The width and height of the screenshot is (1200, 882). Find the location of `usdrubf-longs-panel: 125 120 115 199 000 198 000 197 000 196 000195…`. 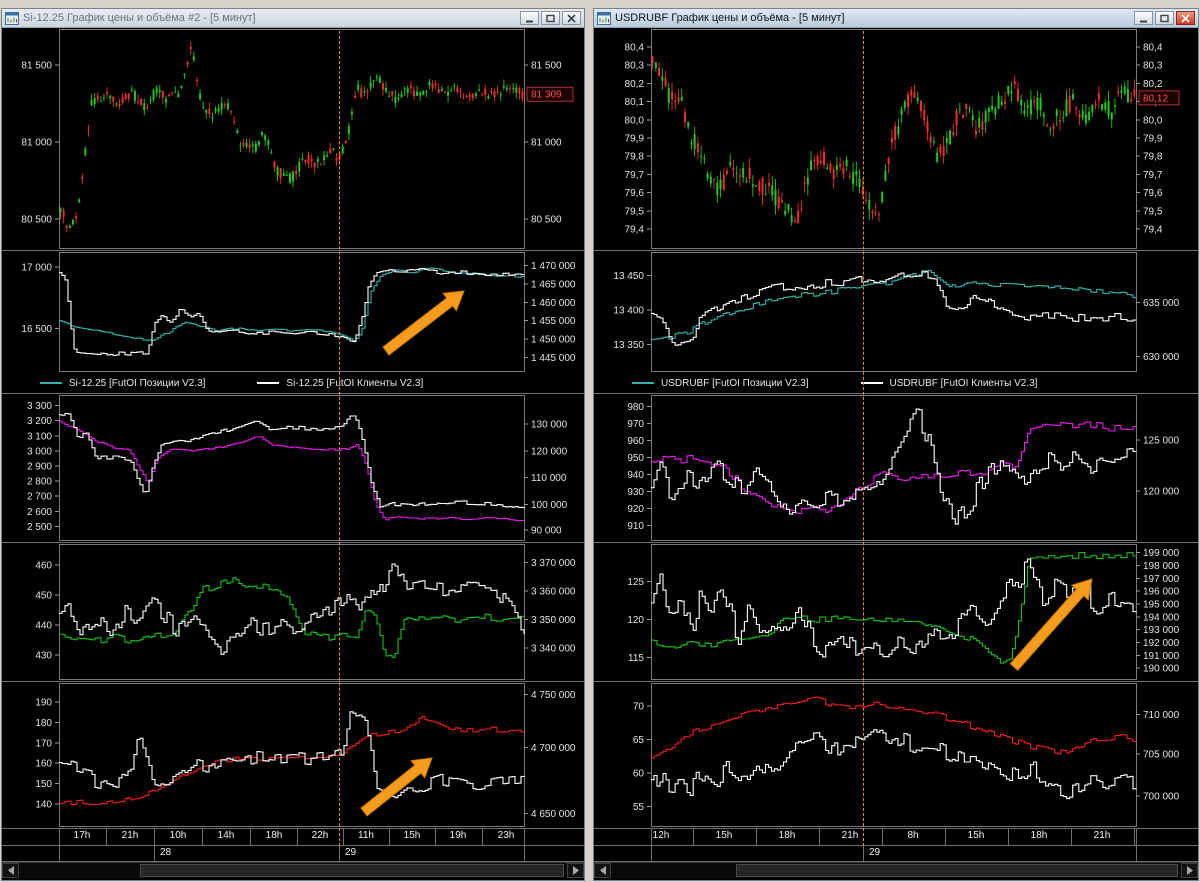

usdrubf-longs-panel: 125 120 115 199 000 198 000 197 000 196 000195… is located at coordinates (896, 612).